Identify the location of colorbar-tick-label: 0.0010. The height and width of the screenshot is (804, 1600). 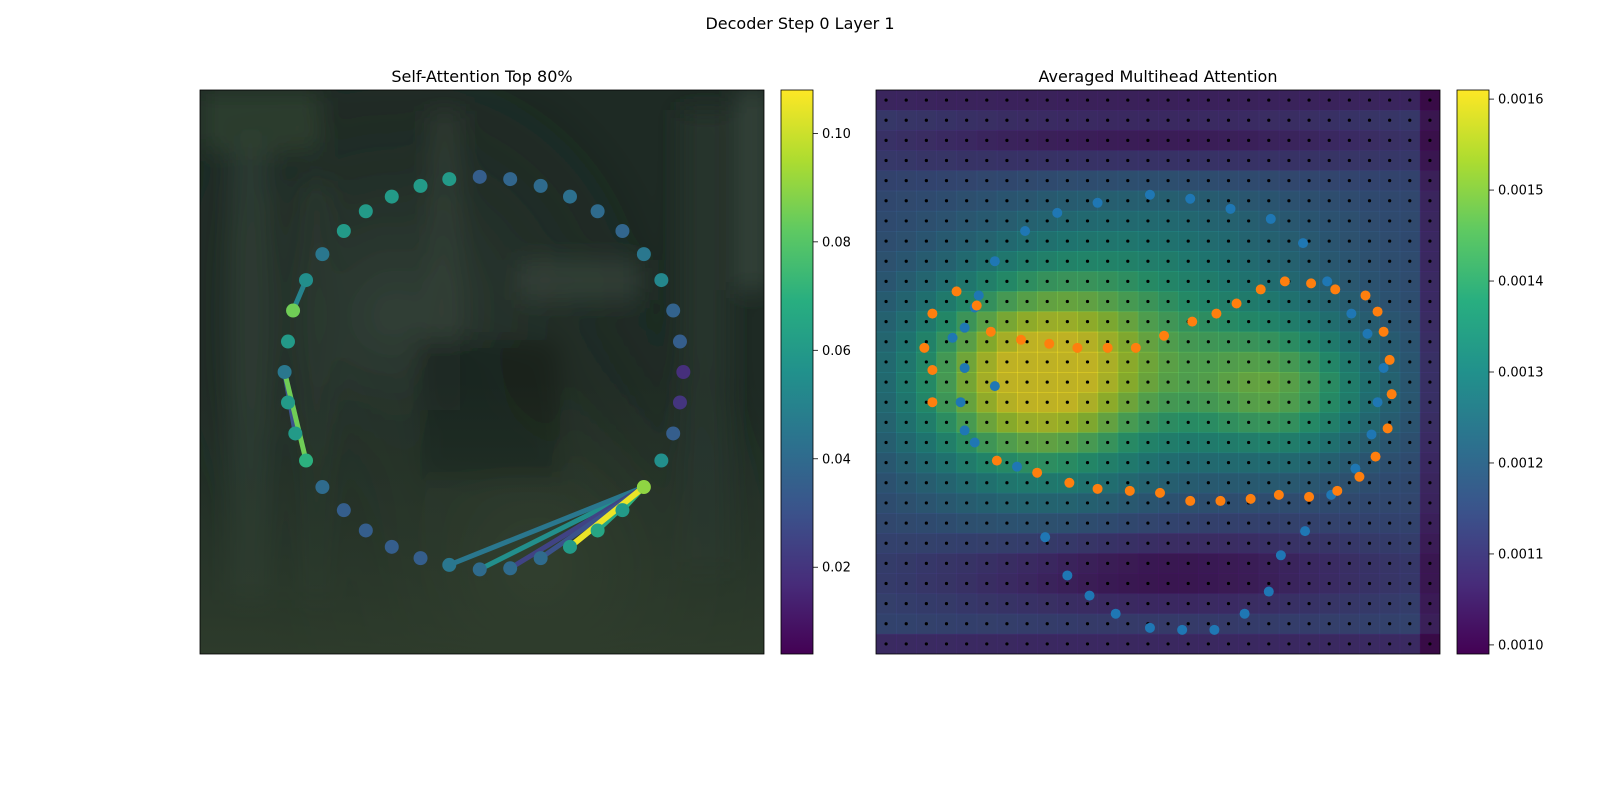
(1521, 645).